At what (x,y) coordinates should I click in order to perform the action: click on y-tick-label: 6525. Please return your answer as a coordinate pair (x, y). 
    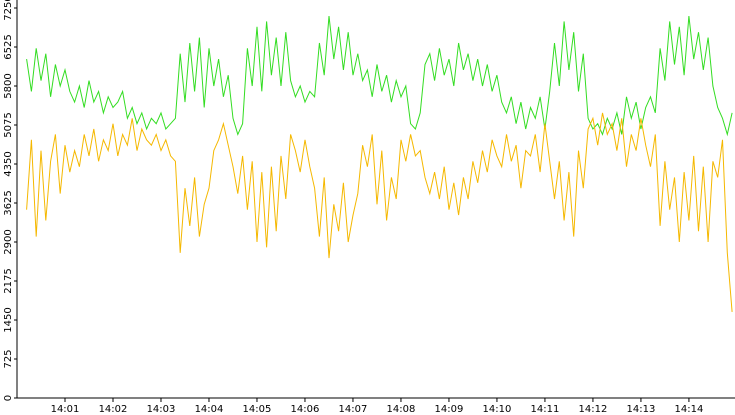
    Looking at the image, I should click on (8, 46).